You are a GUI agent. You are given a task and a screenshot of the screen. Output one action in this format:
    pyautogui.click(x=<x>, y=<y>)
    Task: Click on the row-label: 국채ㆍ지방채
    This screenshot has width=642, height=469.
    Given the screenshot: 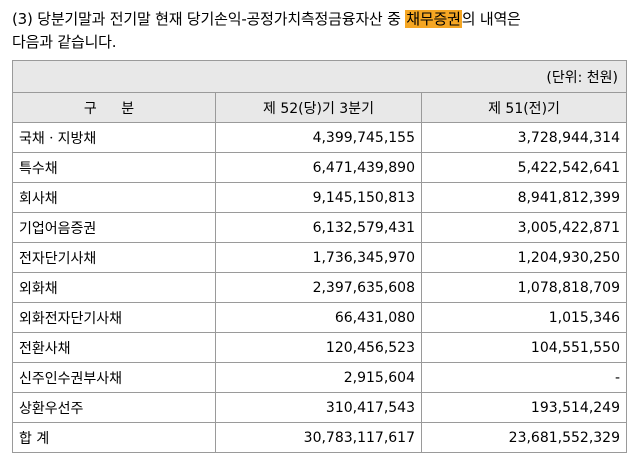 What is the action you would take?
    pyautogui.click(x=114, y=137)
    